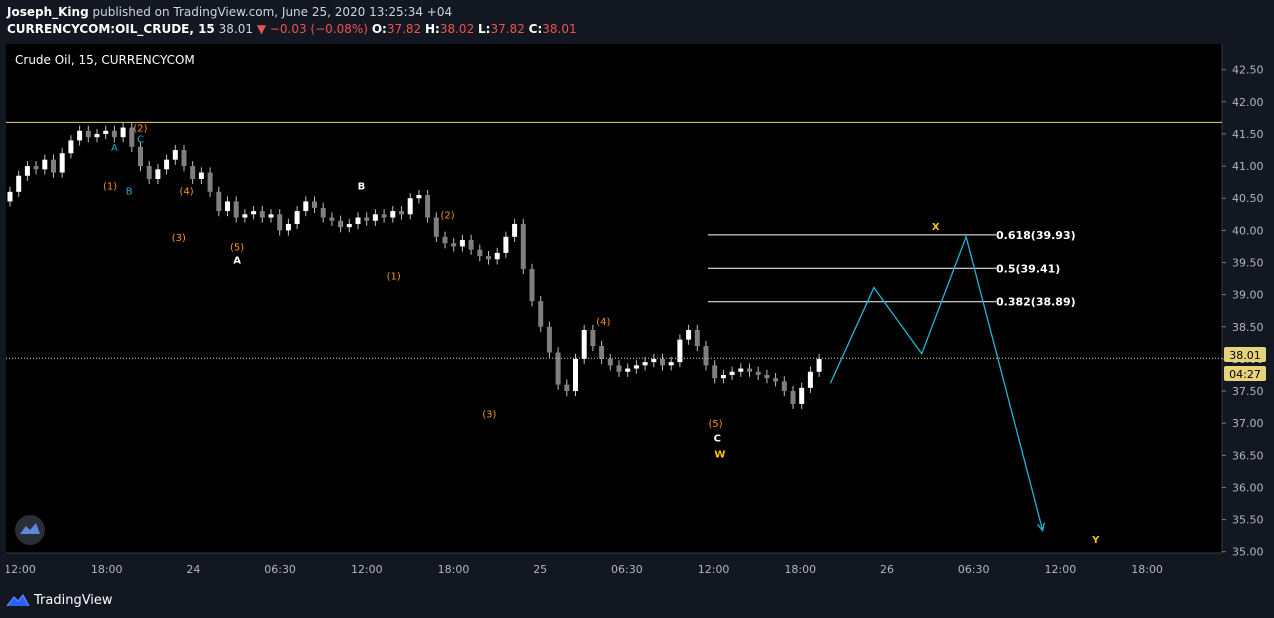 The height and width of the screenshot is (618, 1274). I want to click on footer: TradingView, so click(637, 602).